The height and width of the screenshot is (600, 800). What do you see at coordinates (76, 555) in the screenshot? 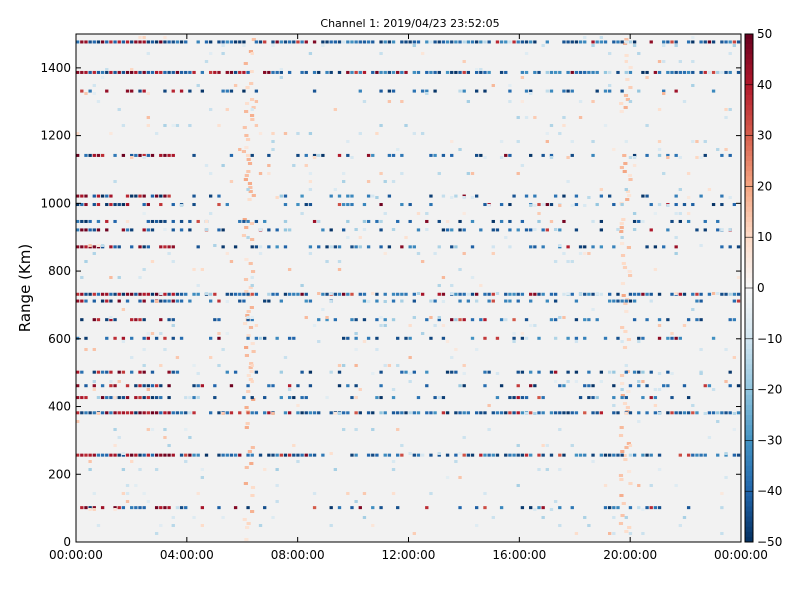
I see `x-tick-label: 00:00:00` at bounding box center [76, 555].